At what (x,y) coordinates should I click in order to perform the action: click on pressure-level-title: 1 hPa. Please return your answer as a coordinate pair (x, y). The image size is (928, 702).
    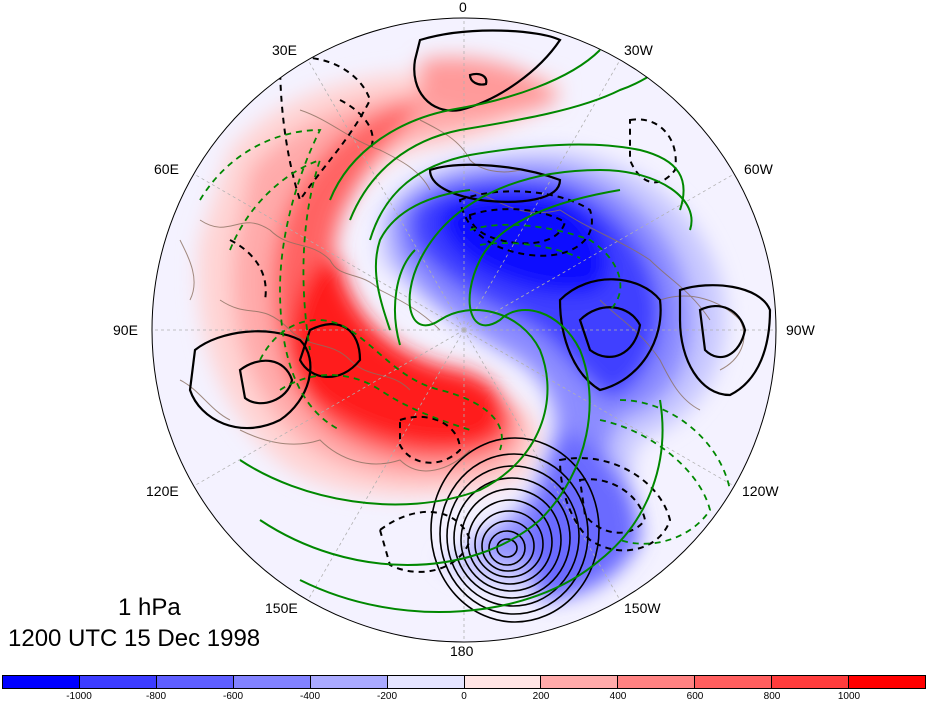
    Looking at the image, I should click on (149, 607).